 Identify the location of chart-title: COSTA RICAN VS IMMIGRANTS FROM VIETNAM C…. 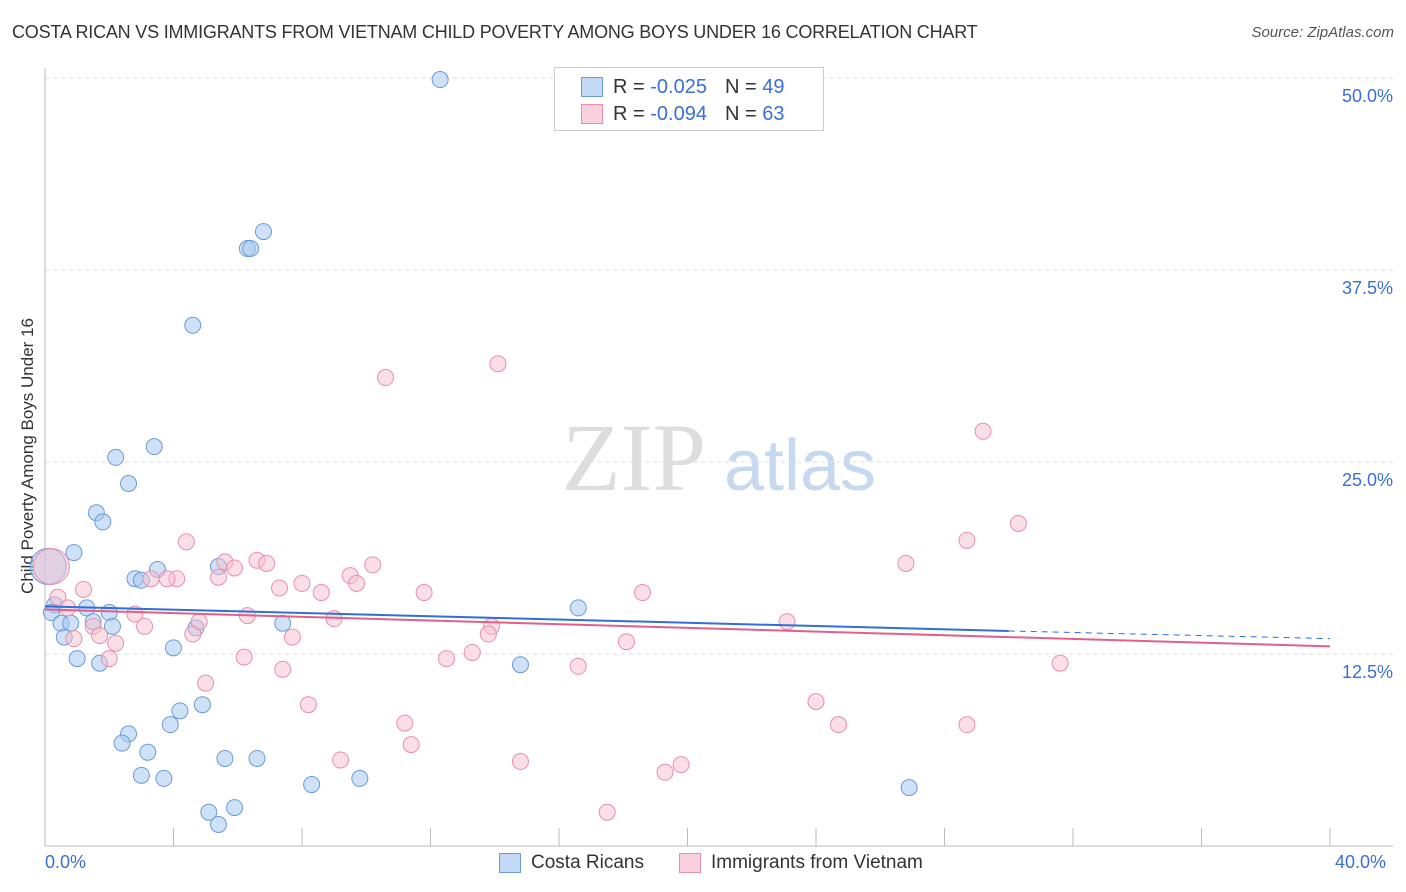
(495, 32).